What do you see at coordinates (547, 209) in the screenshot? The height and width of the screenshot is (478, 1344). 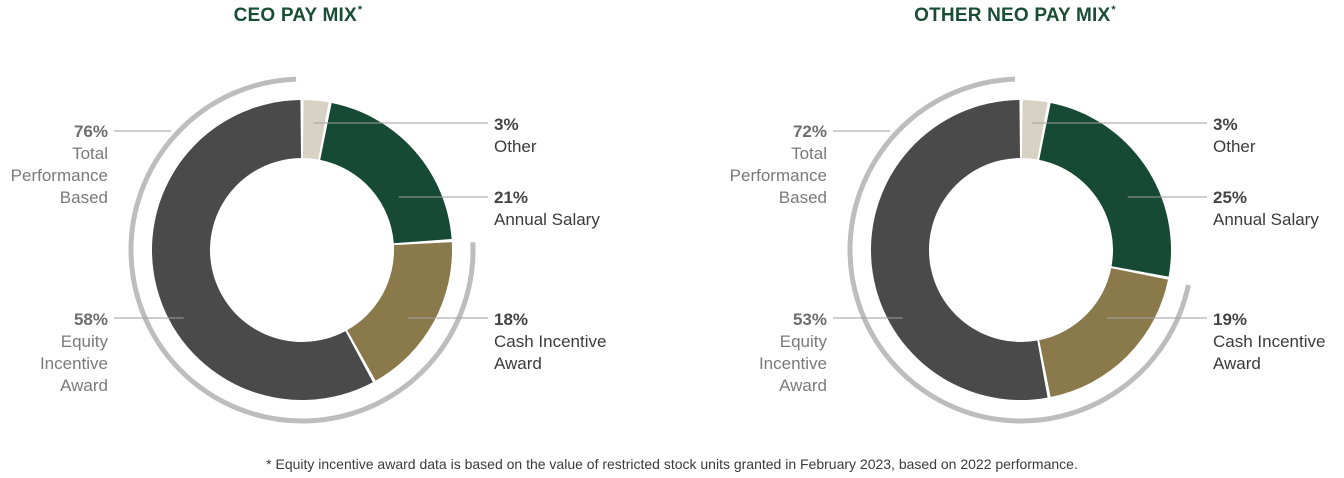 I see `ceo-label-salary: 21% Annual Salary` at bounding box center [547, 209].